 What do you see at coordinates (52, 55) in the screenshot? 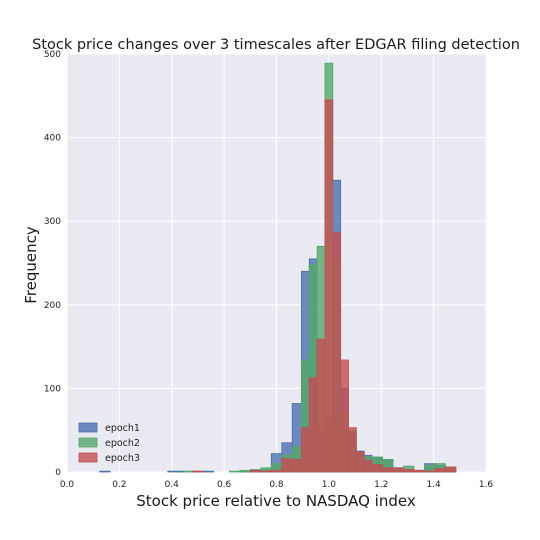
I see `y-tick-label: 500` at bounding box center [52, 55].